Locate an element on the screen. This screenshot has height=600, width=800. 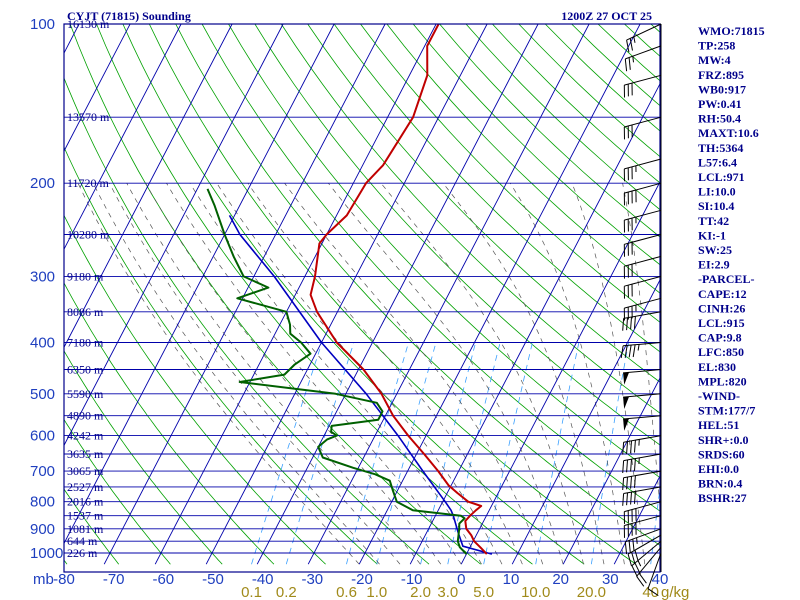
mixing-ratio-label: 0.6 is located at coordinates (346, 592).